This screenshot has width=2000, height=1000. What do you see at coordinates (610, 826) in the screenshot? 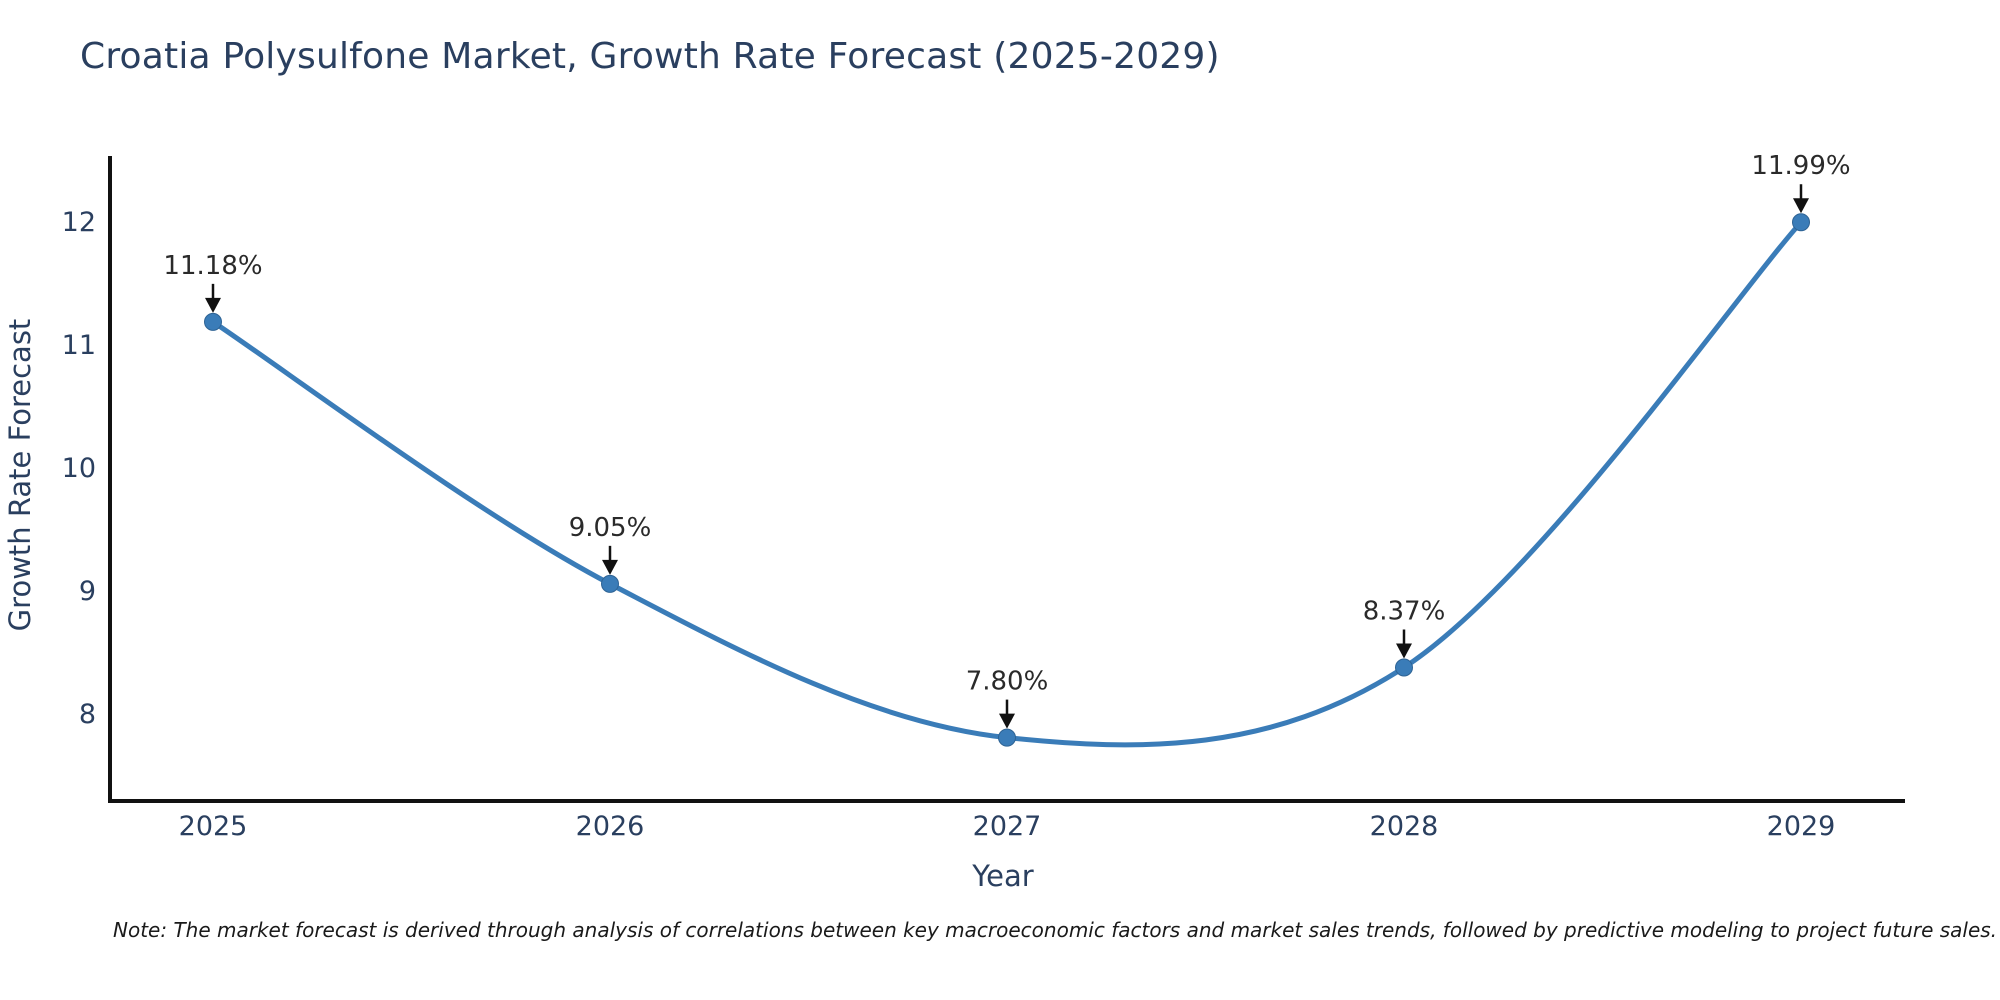
I see `x-tick-label: 2026` at bounding box center [610, 826].